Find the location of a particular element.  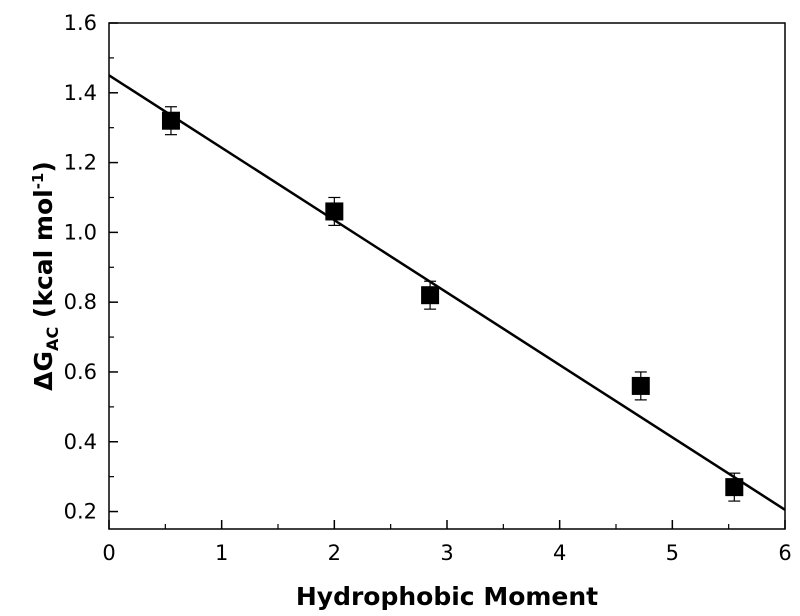

y-tick-label: 1.0 is located at coordinates (80, 232).